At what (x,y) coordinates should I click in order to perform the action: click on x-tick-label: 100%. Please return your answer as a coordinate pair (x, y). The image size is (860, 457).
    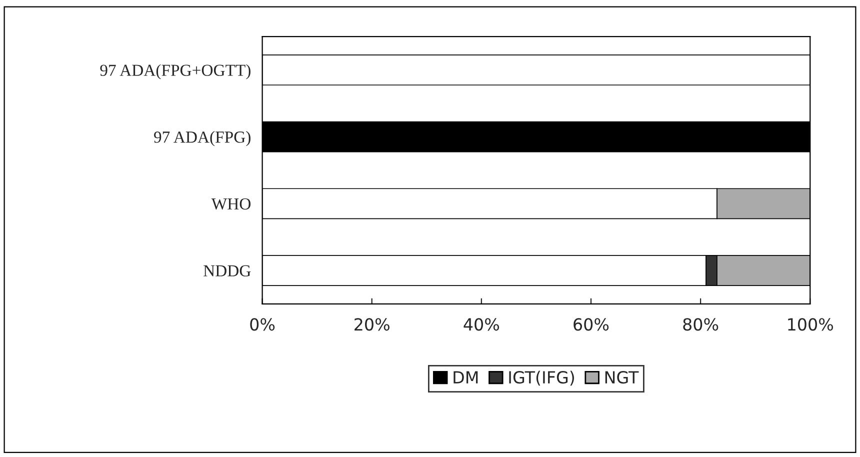
    Looking at the image, I should click on (811, 324).